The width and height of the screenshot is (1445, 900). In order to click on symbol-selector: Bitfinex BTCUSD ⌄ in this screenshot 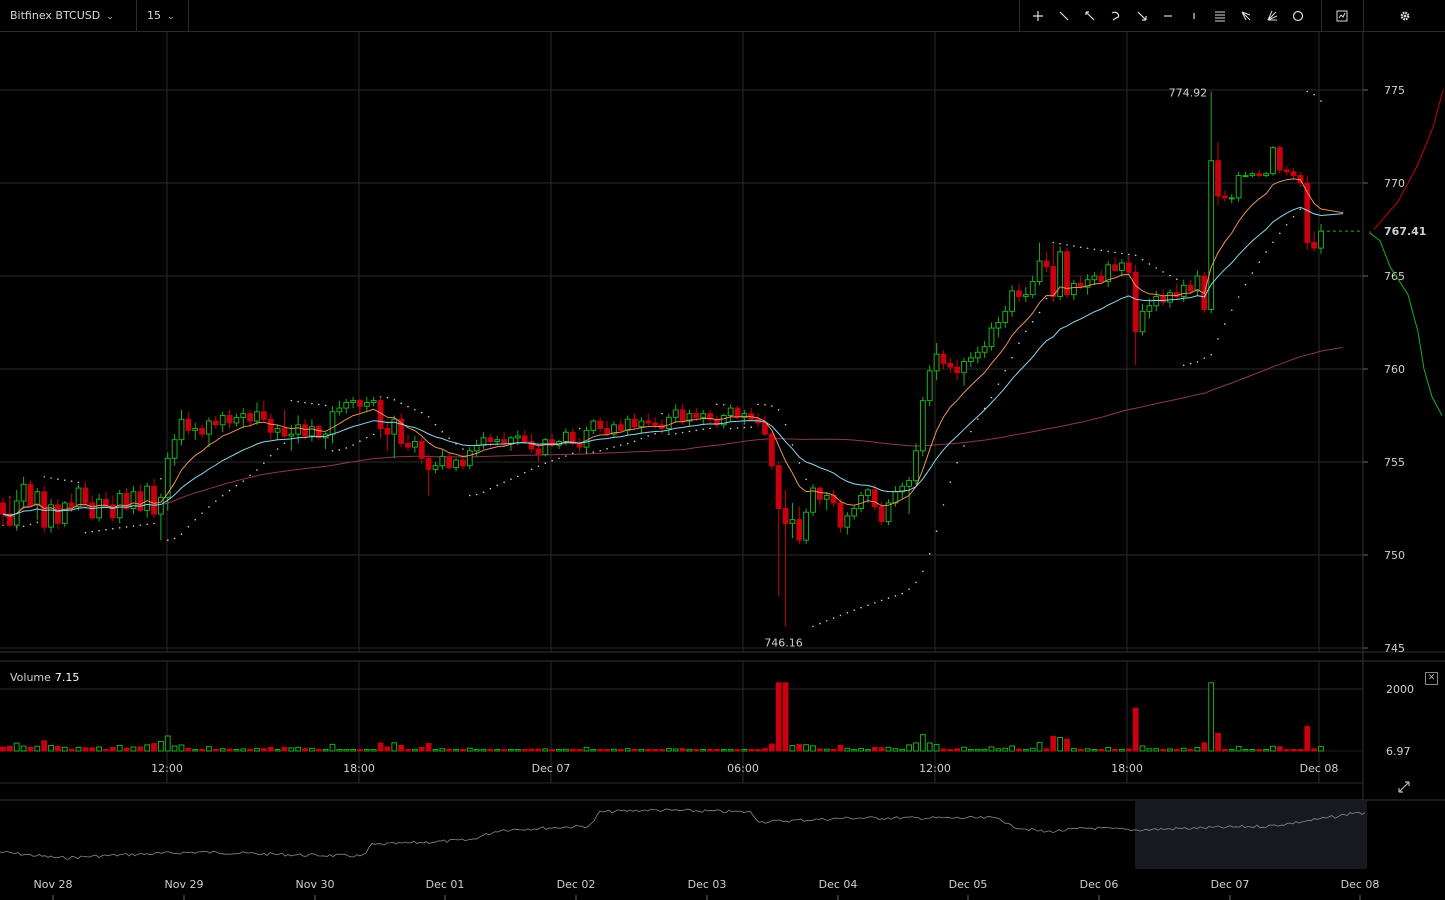, I will do `click(68, 15)`.